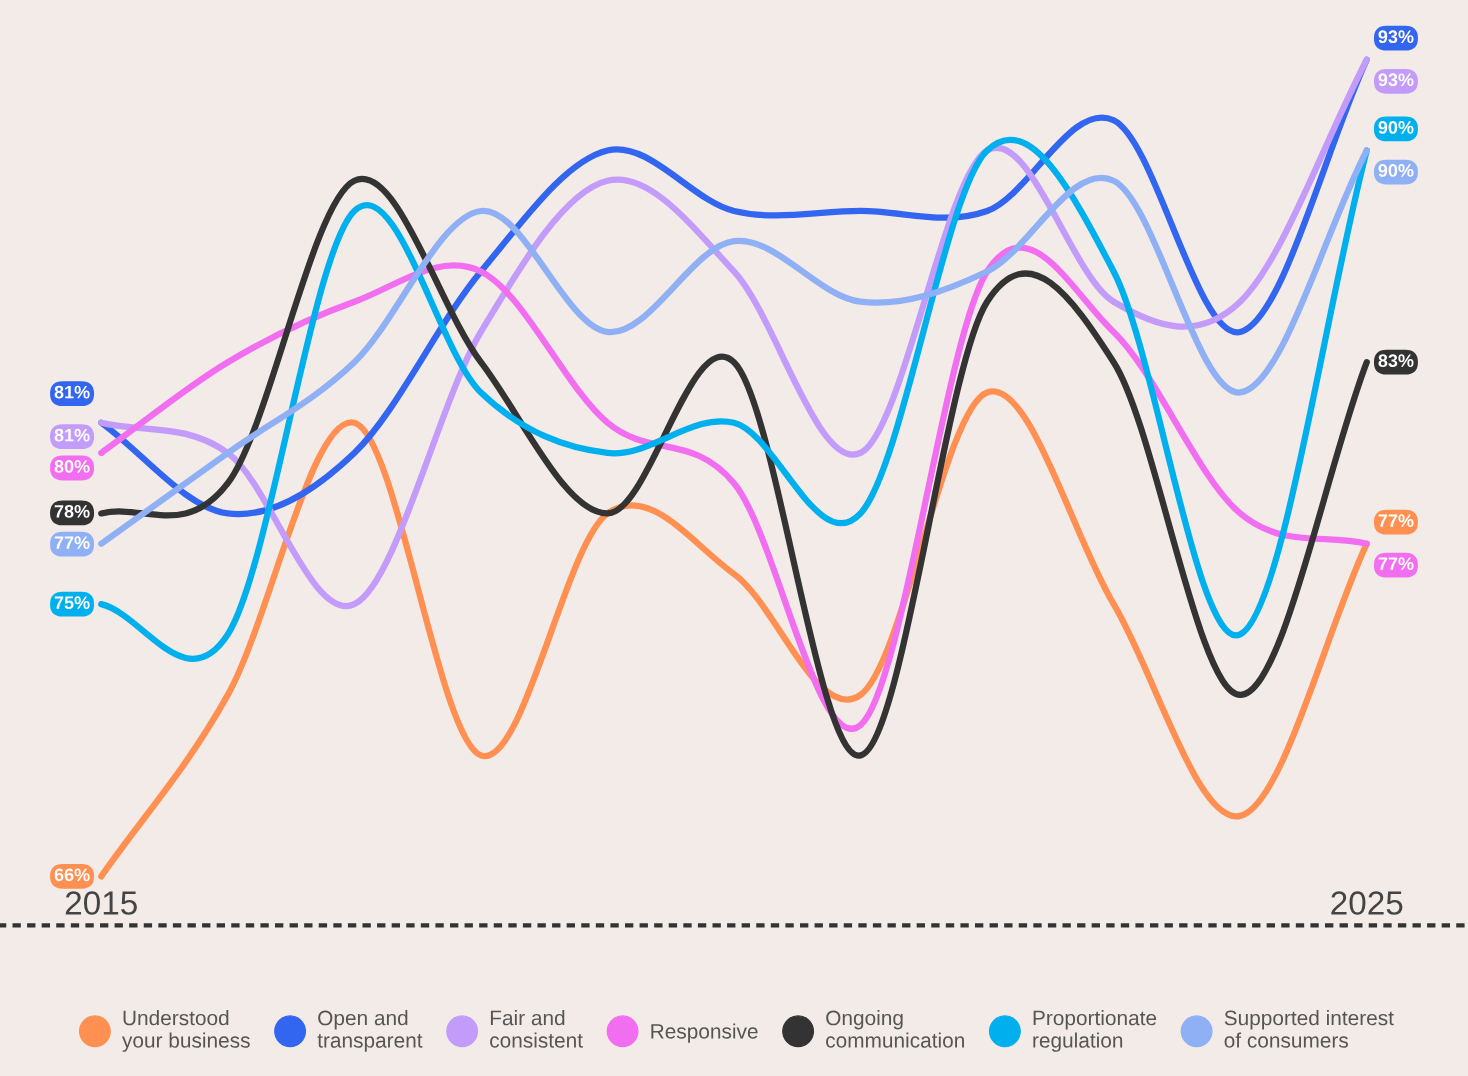 This screenshot has width=1468, height=1076. I want to click on legend-label: Responsive, so click(704, 1033).